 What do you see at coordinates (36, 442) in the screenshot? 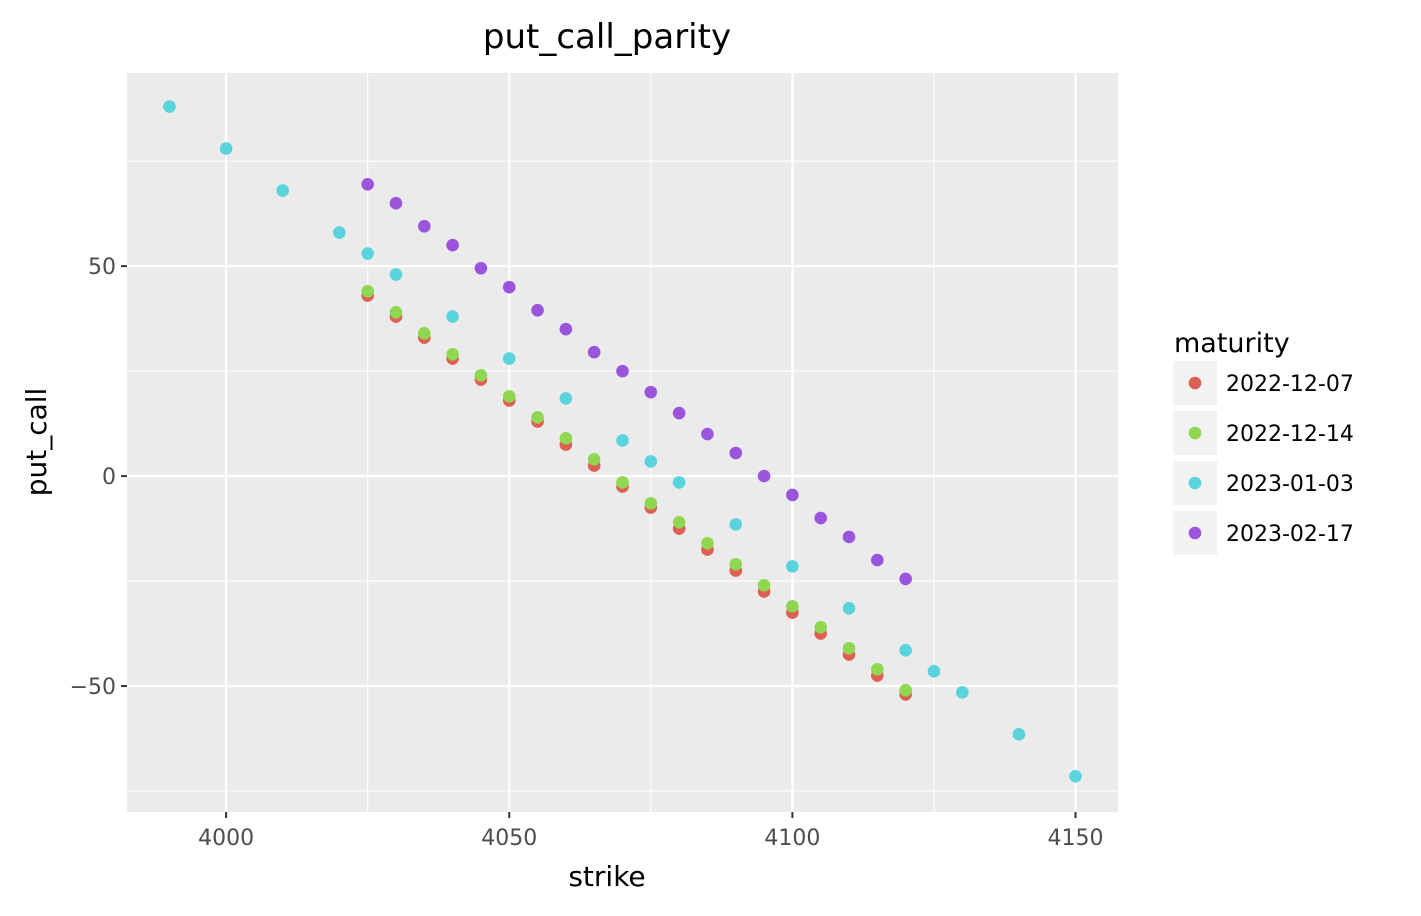
I see `y-axis-title: put_call` at bounding box center [36, 442].